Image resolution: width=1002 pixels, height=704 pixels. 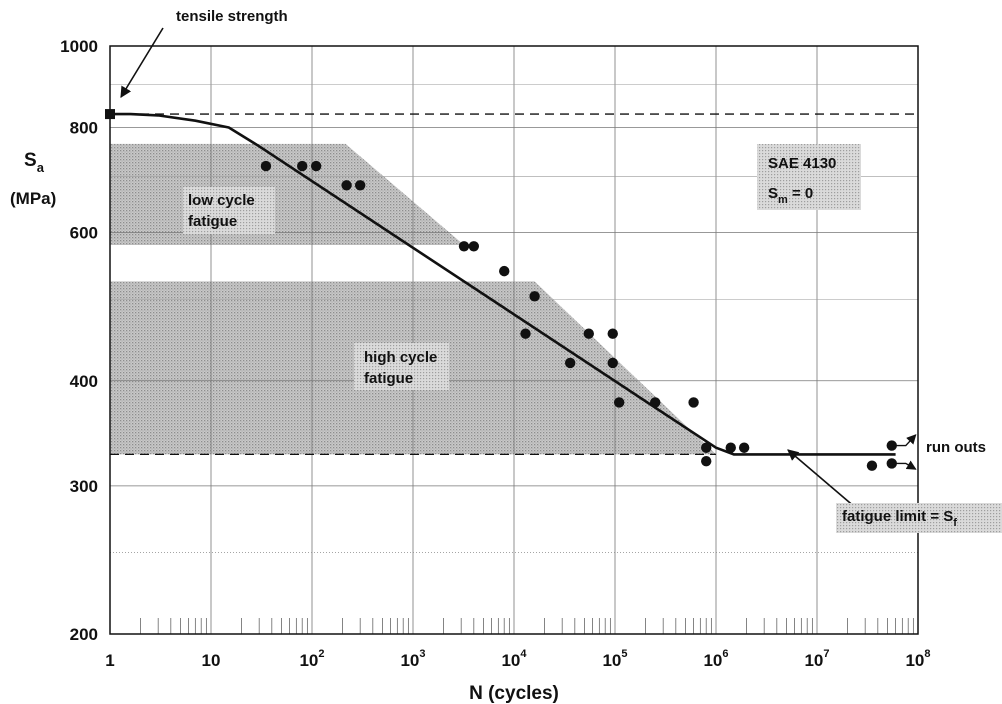 I want to click on x-tick-label: 10³, so click(x=412, y=659).